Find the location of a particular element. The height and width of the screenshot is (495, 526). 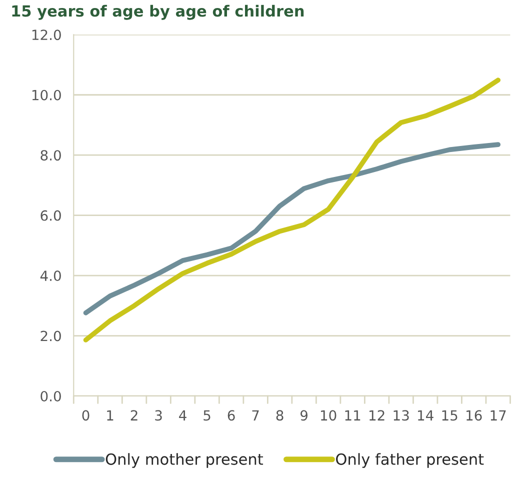

y-tick-label: 12.0 is located at coordinates (46, 35).